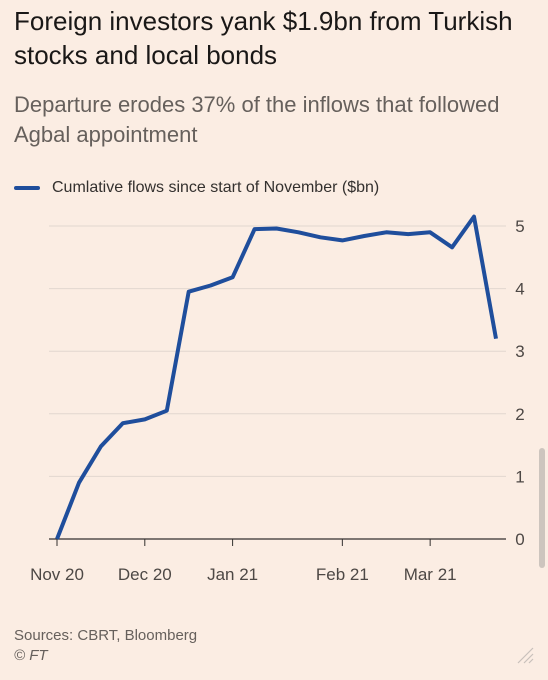 The height and width of the screenshot is (680, 548). Describe the element at coordinates (57, 574) in the screenshot. I see `x-tick-label: Nov 20` at that location.